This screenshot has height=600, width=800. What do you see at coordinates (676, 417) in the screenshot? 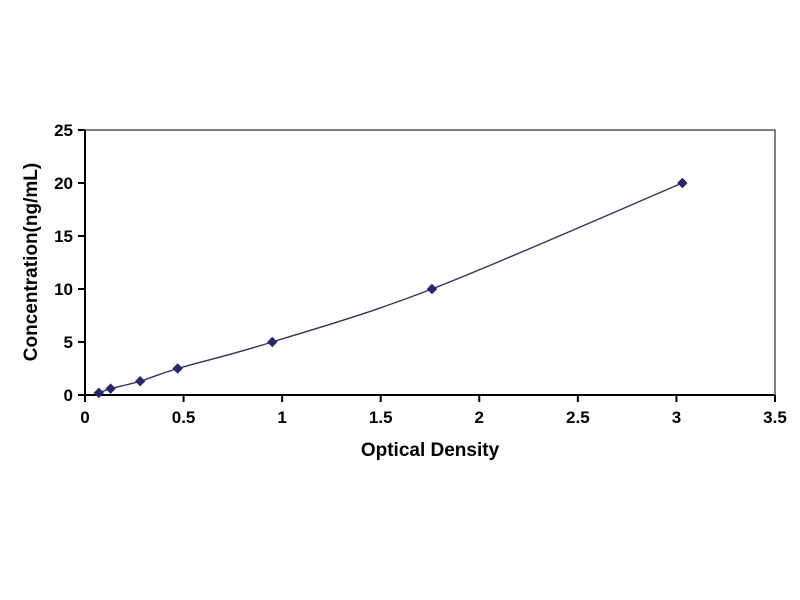
I see `x-tick-label: 3` at bounding box center [676, 417].